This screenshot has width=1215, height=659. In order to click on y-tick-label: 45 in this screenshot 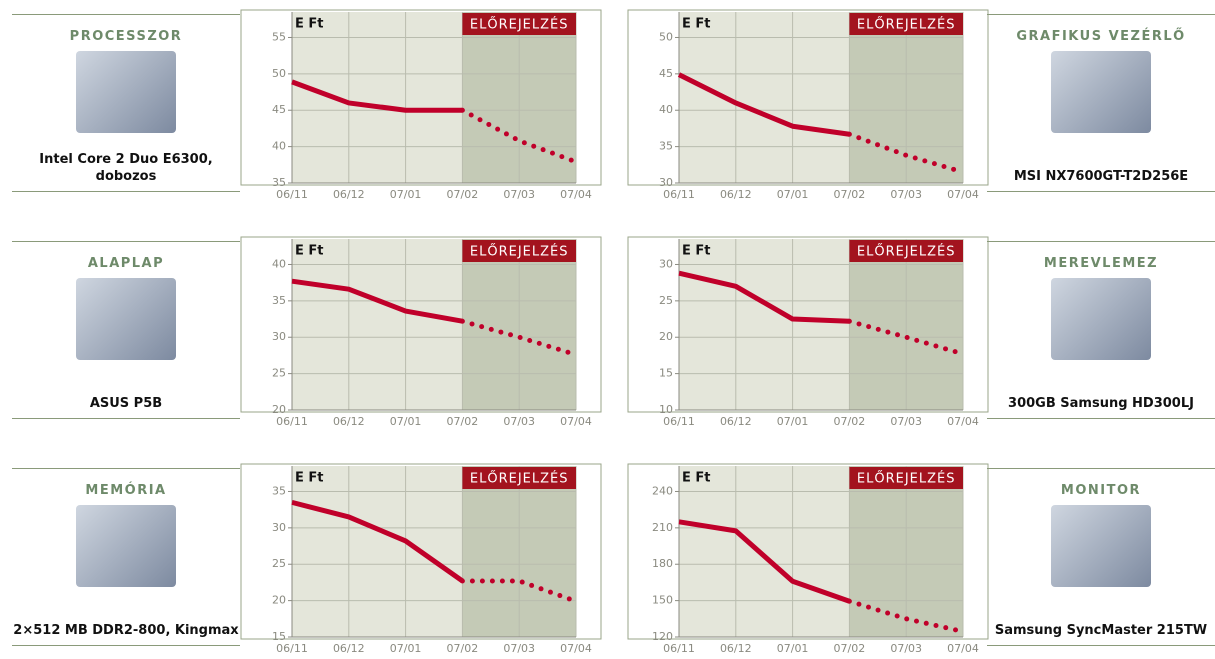, I will do `click(666, 73)`.